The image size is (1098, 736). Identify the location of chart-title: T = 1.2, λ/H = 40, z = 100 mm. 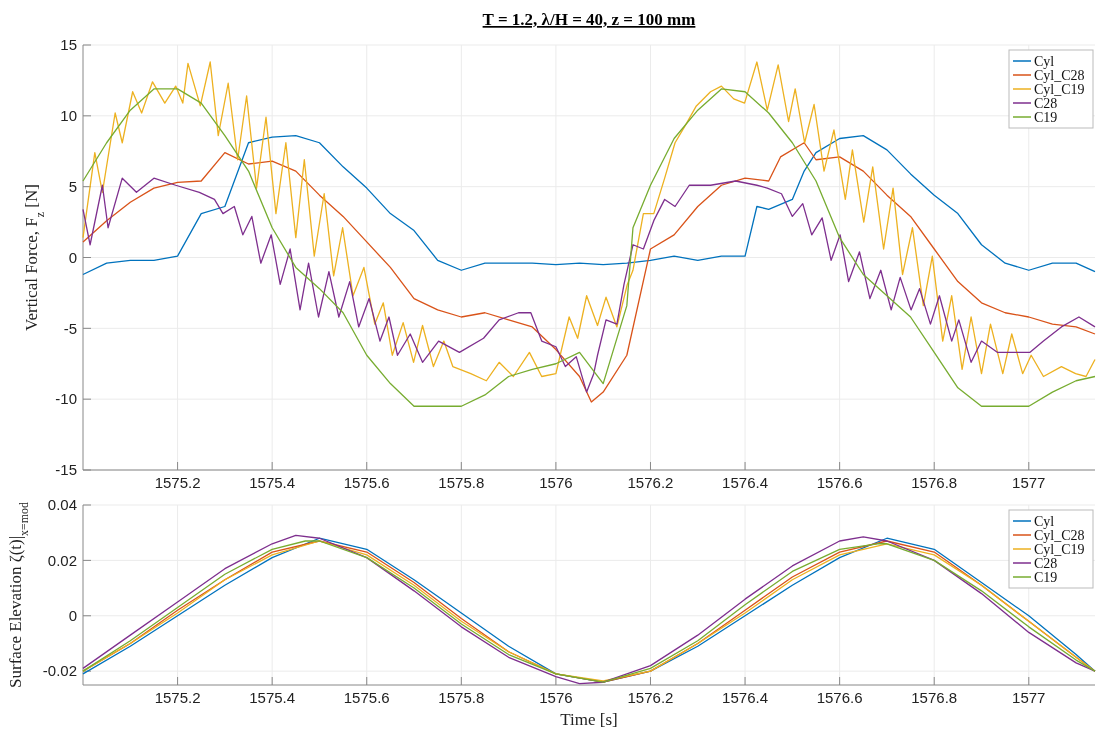
(589, 19).